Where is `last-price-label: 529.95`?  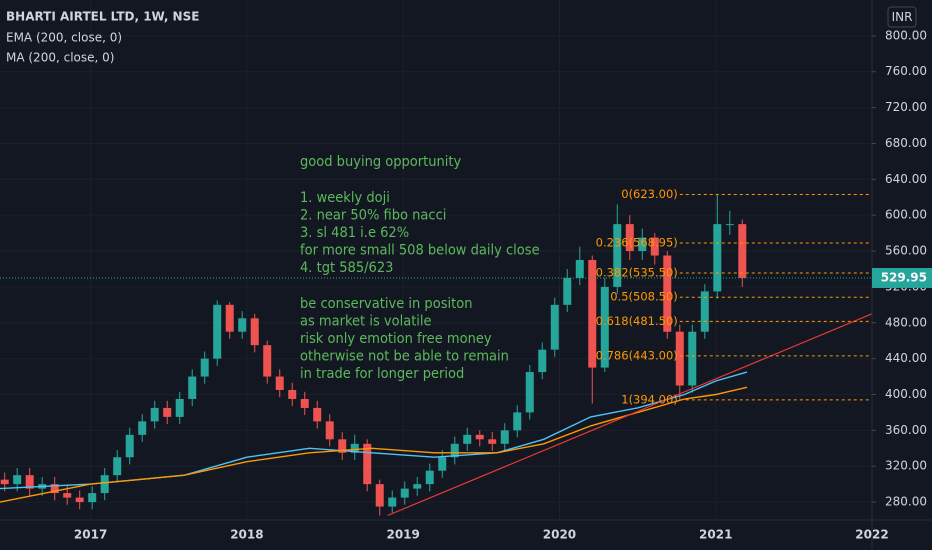
last-price-label: 529.95 is located at coordinates (904, 277).